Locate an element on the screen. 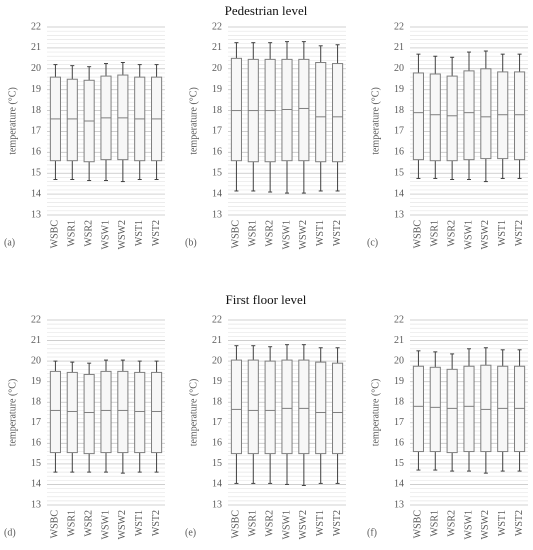 This screenshot has width=533, height=550. panel-label: (a) is located at coordinates (9, 242).